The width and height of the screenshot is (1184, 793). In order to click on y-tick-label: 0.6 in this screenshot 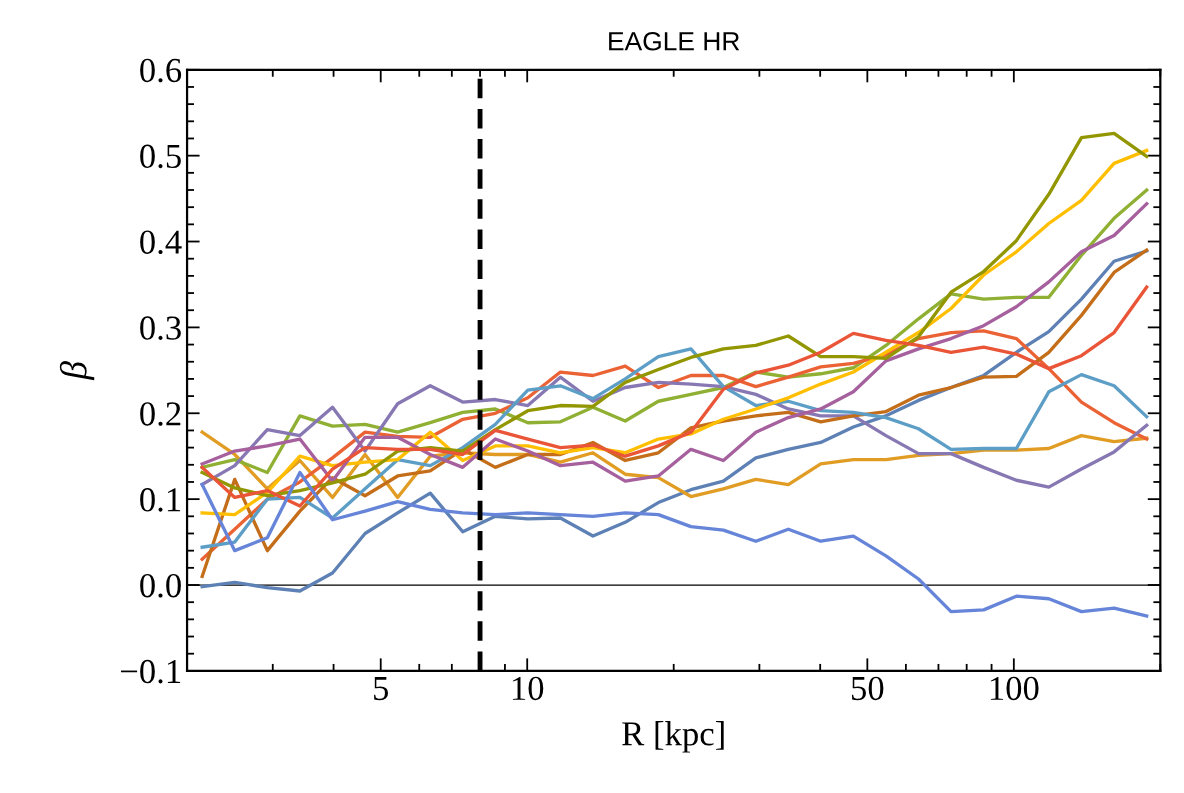, I will do `click(161, 70)`.